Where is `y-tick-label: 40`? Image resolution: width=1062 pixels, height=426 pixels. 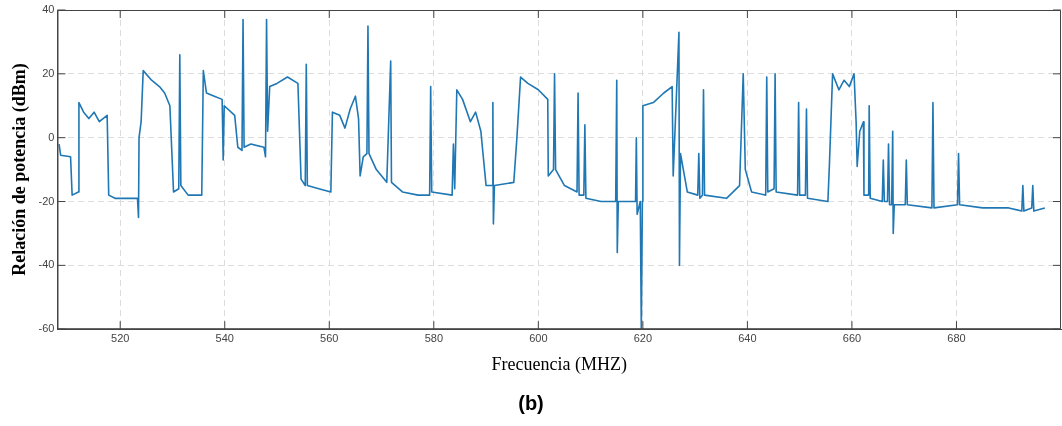
y-tick-label: 40 is located at coordinates (48, 9).